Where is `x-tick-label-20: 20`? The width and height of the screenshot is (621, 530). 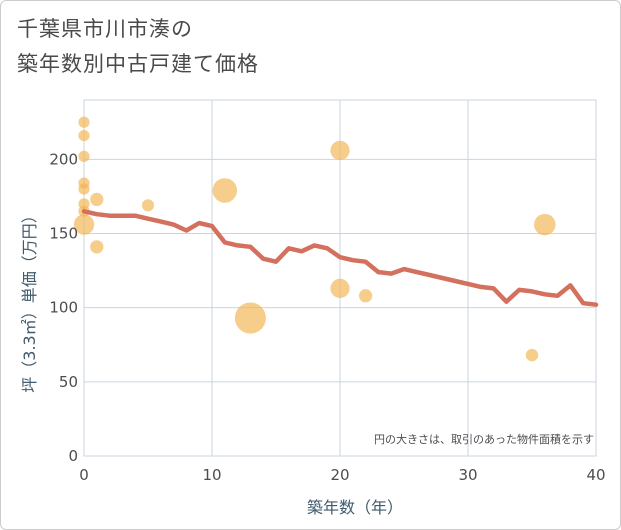
x-tick-label-20: 20 is located at coordinates (339, 475).